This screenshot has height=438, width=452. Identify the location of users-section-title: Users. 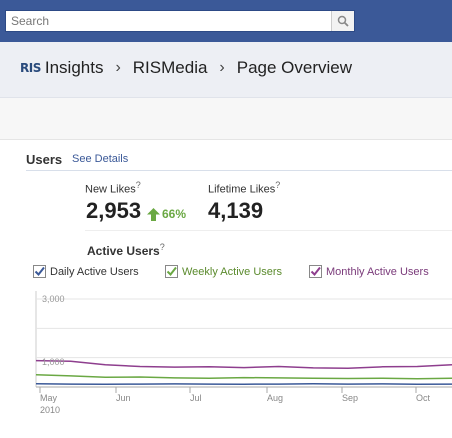
(44, 159).